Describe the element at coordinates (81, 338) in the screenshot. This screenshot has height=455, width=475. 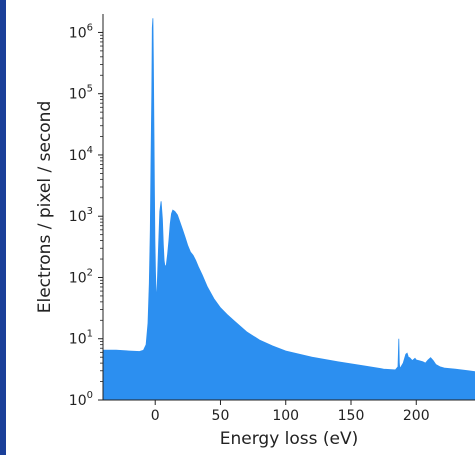
I see `y-tick-label: 10¹` at that location.